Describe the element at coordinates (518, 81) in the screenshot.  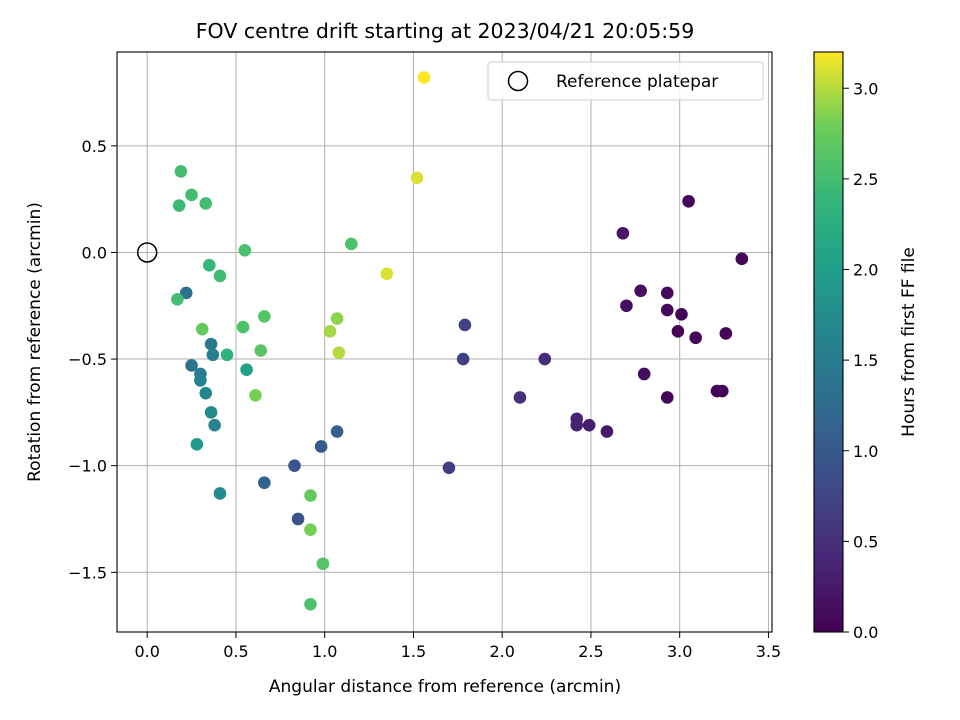
I see `legend-marker-icon` at that location.